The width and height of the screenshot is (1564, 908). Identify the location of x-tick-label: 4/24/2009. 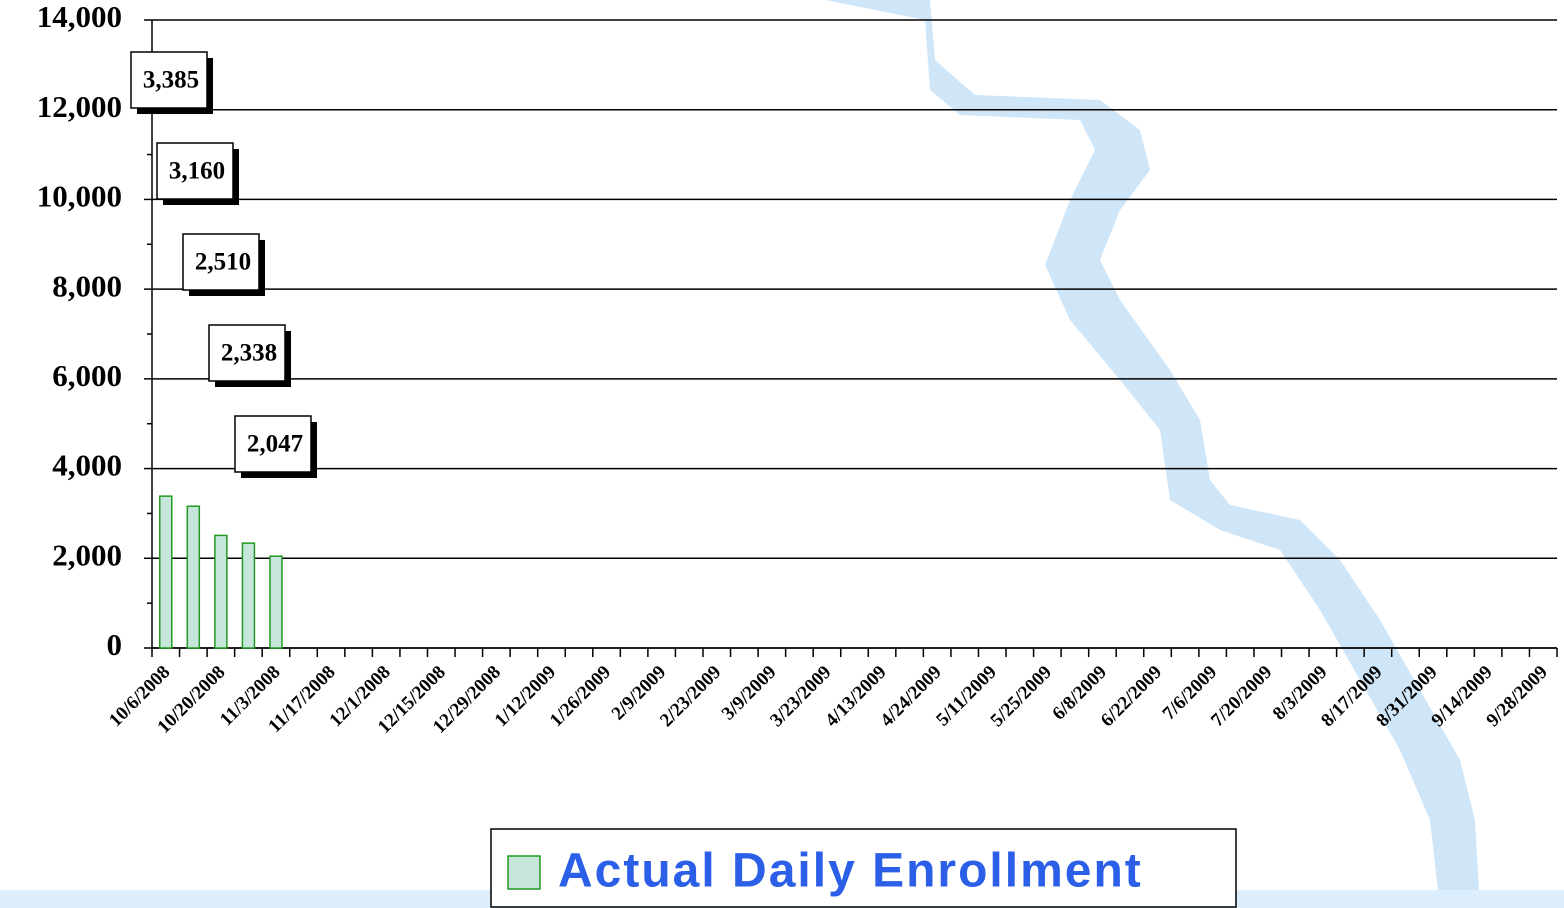
(910, 696).